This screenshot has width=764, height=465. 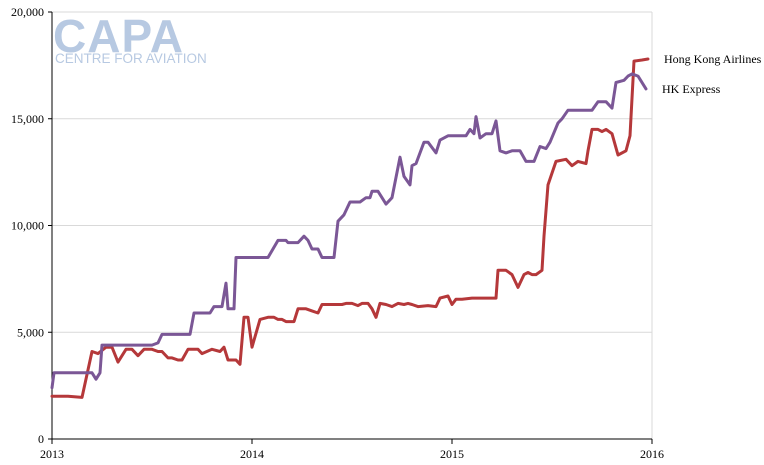 What do you see at coordinates (352, 450) in the screenshot?
I see `x-axis-ticks: 2013 2014 2015 2016` at bounding box center [352, 450].